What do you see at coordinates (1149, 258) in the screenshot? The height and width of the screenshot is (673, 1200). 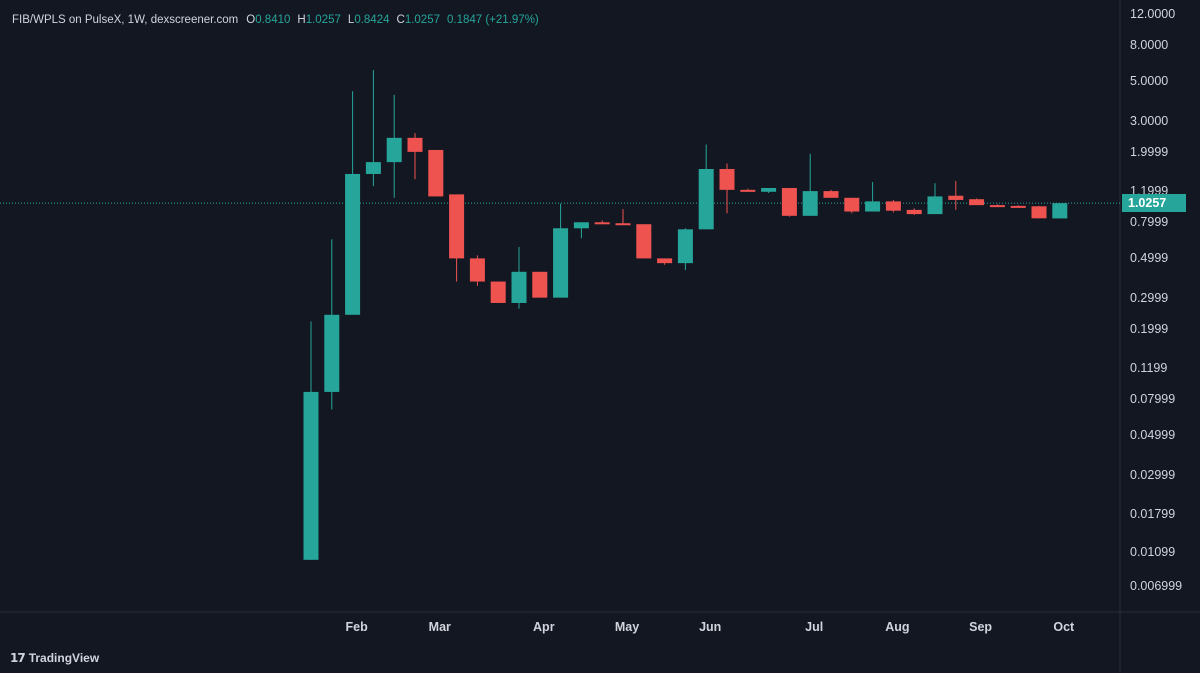 I see `y-tick-label: 0.4999` at bounding box center [1149, 258].